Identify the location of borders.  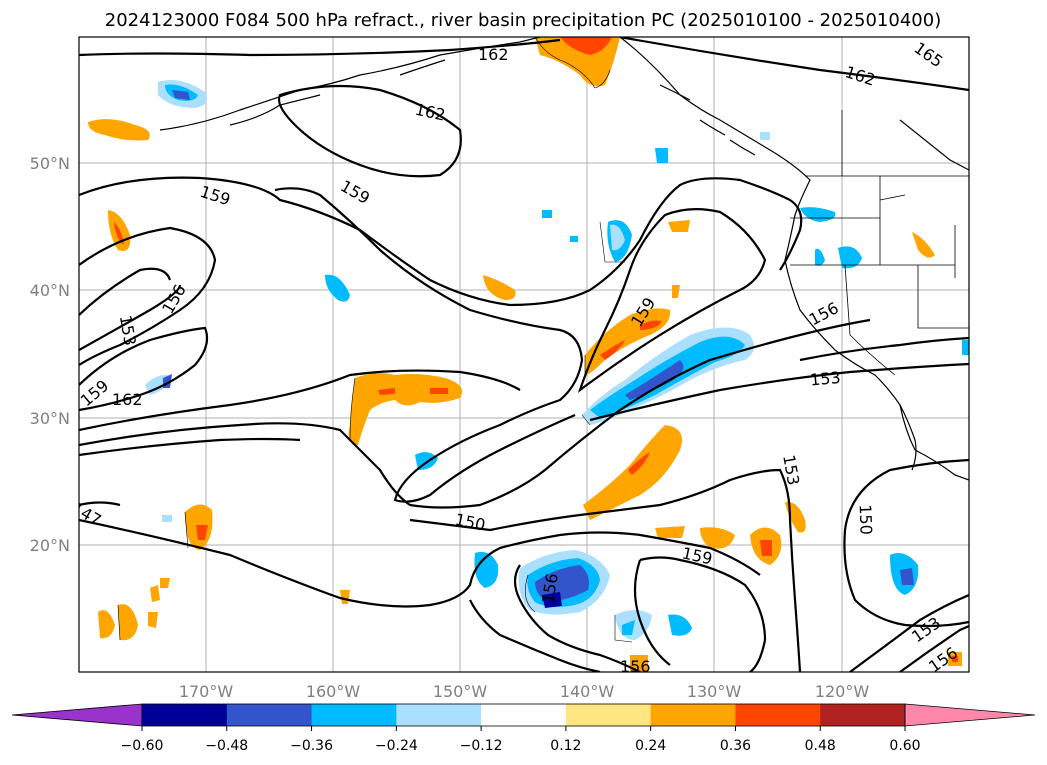
(879, 243).